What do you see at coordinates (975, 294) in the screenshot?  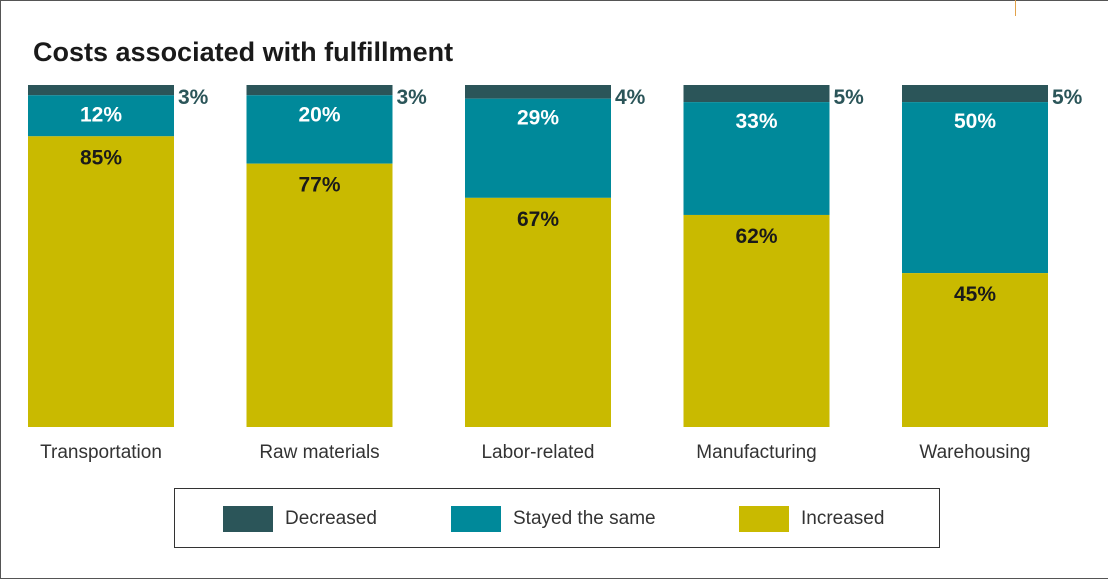 I see `label-increased-warehousing: 45%` at bounding box center [975, 294].